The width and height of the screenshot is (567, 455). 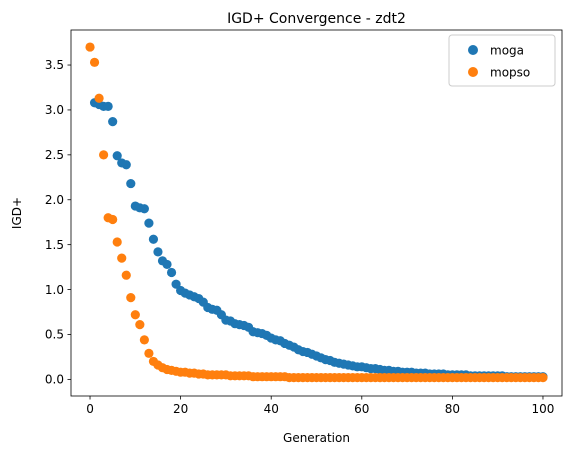 What do you see at coordinates (473, 72) in the screenshot?
I see `legend-marker-mopso` at bounding box center [473, 72].